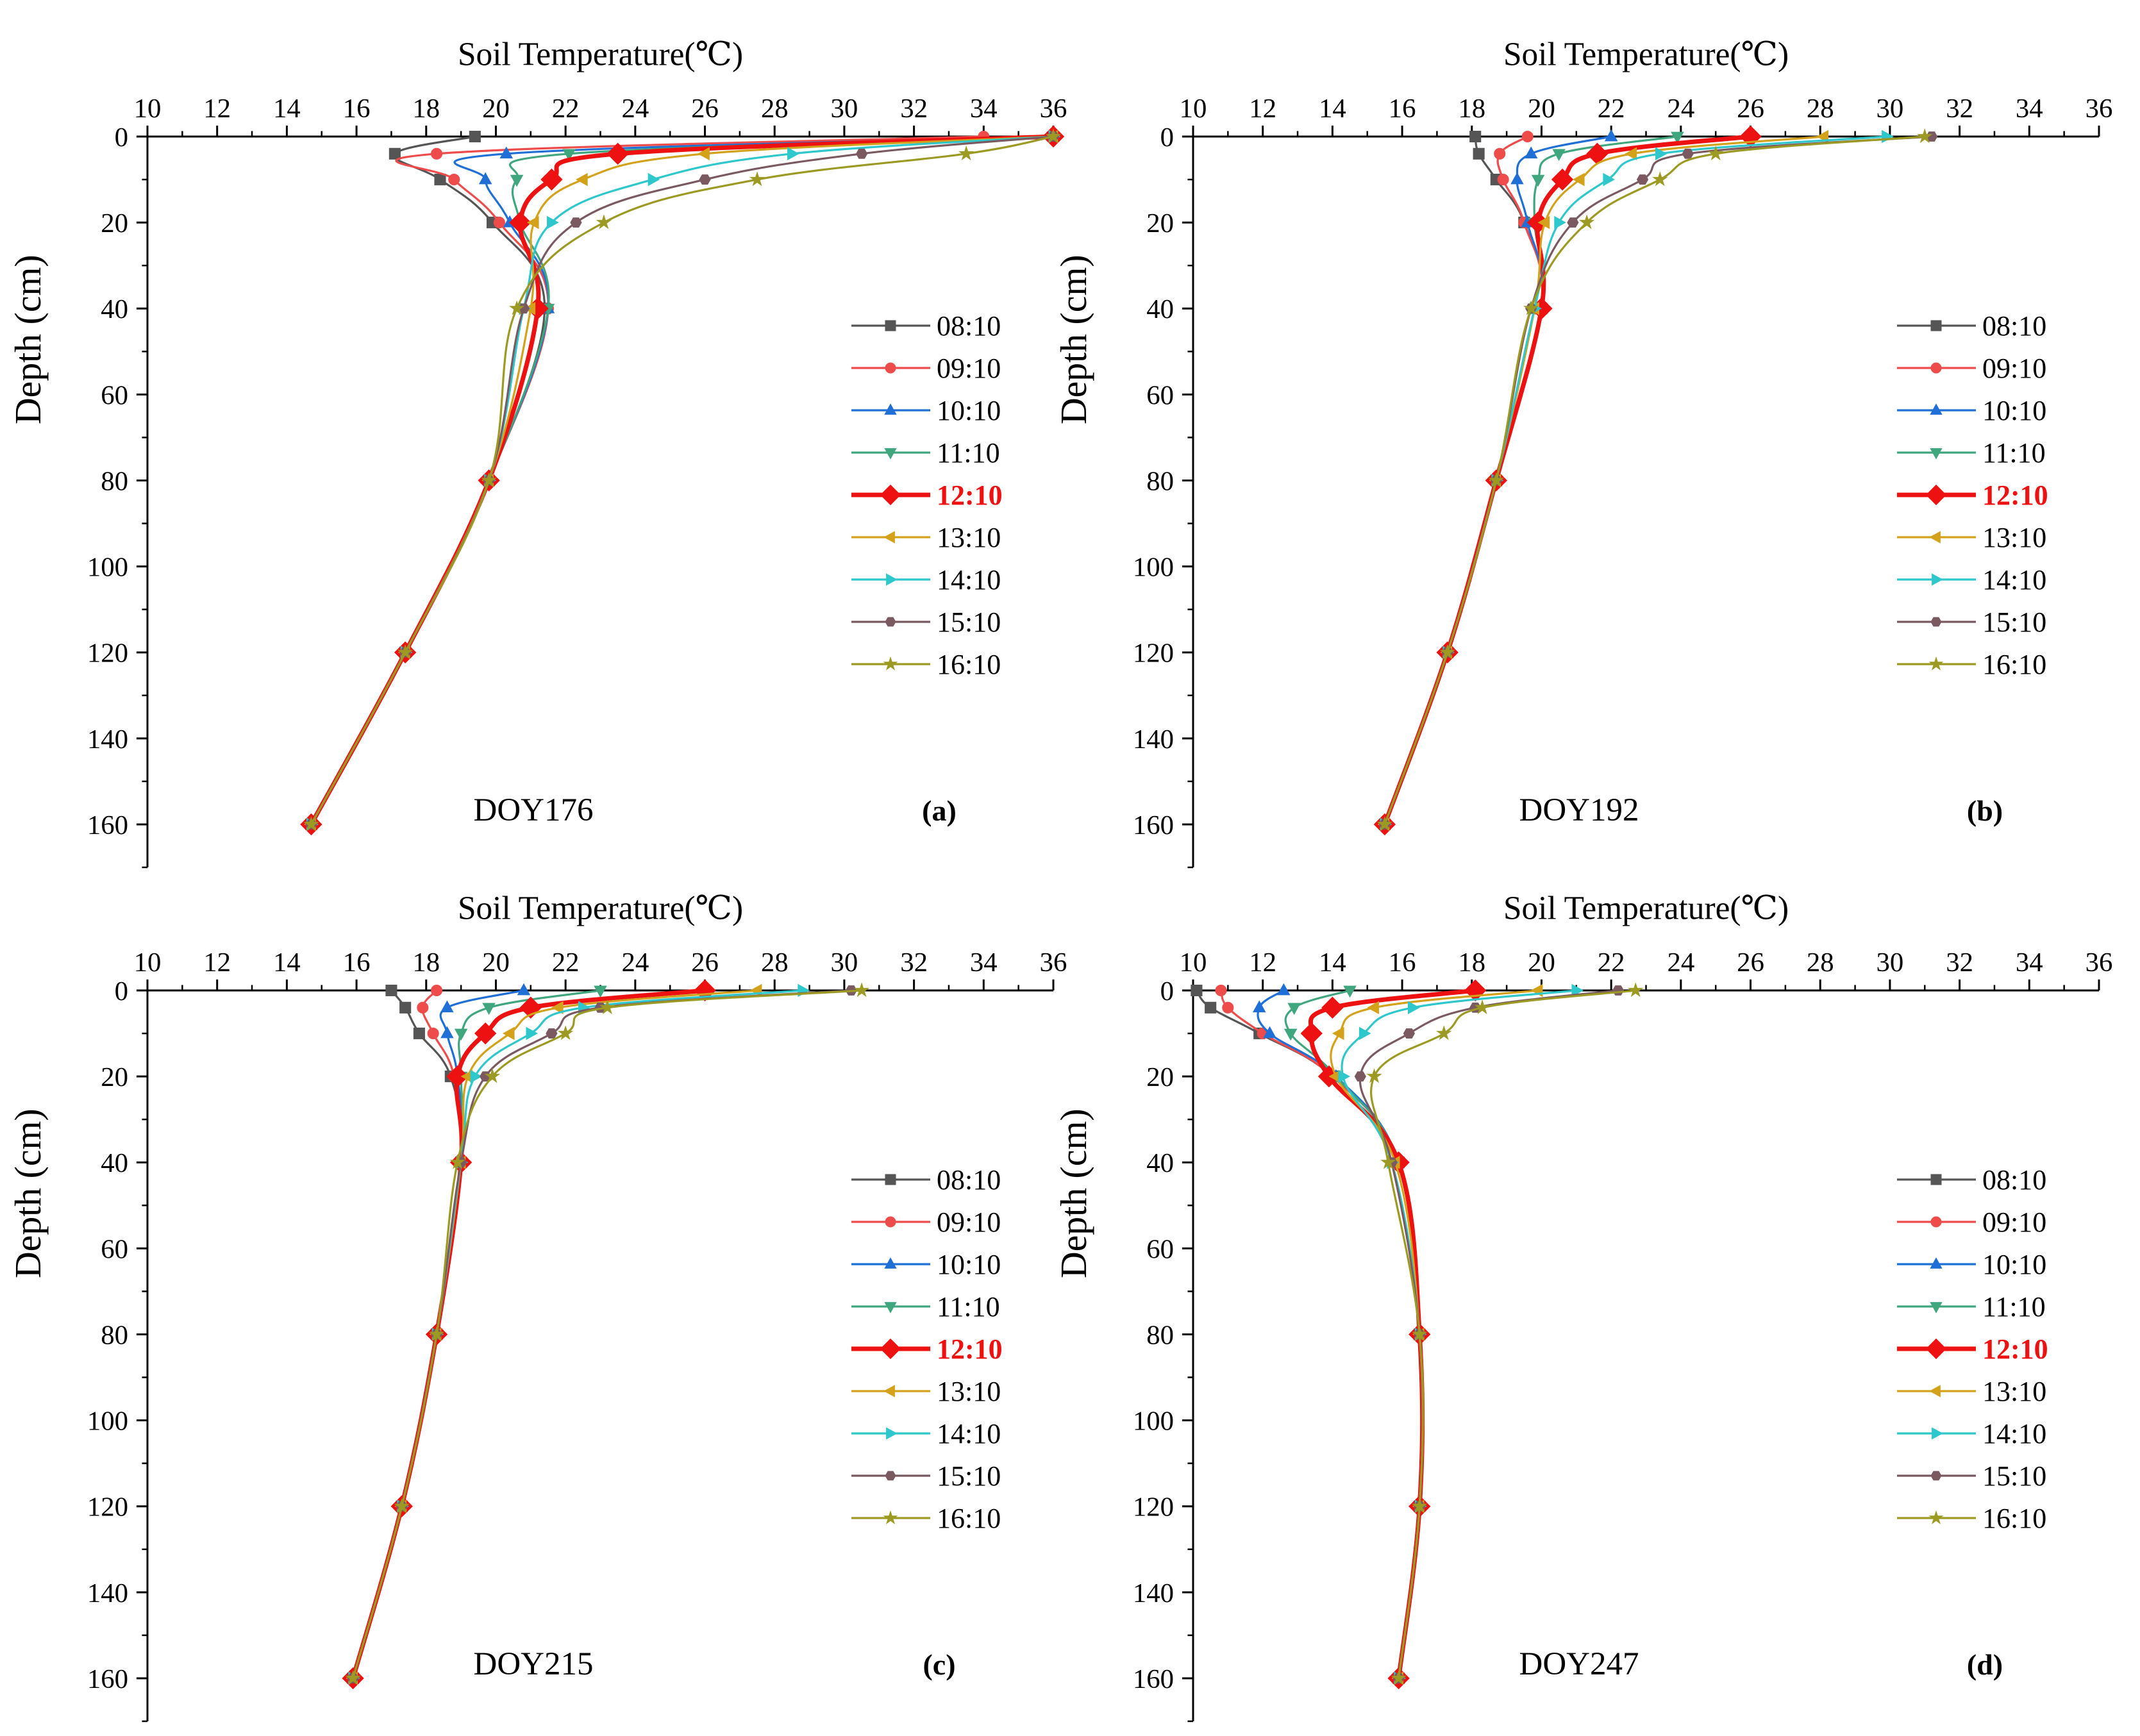 The width and height of the screenshot is (2140, 1736). Describe the element at coordinates (1053, 962) in the screenshot. I see `x-tick-label: 36` at that location.